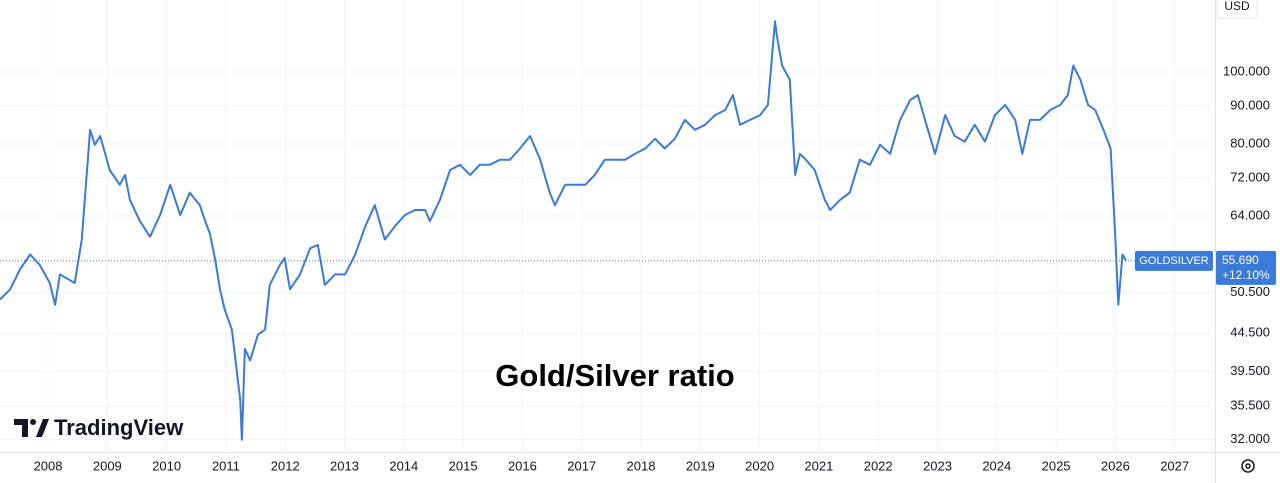 The height and width of the screenshot is (483, 1280). I want to click on annotation: Gold/Silver ratio, so click(614, 375).